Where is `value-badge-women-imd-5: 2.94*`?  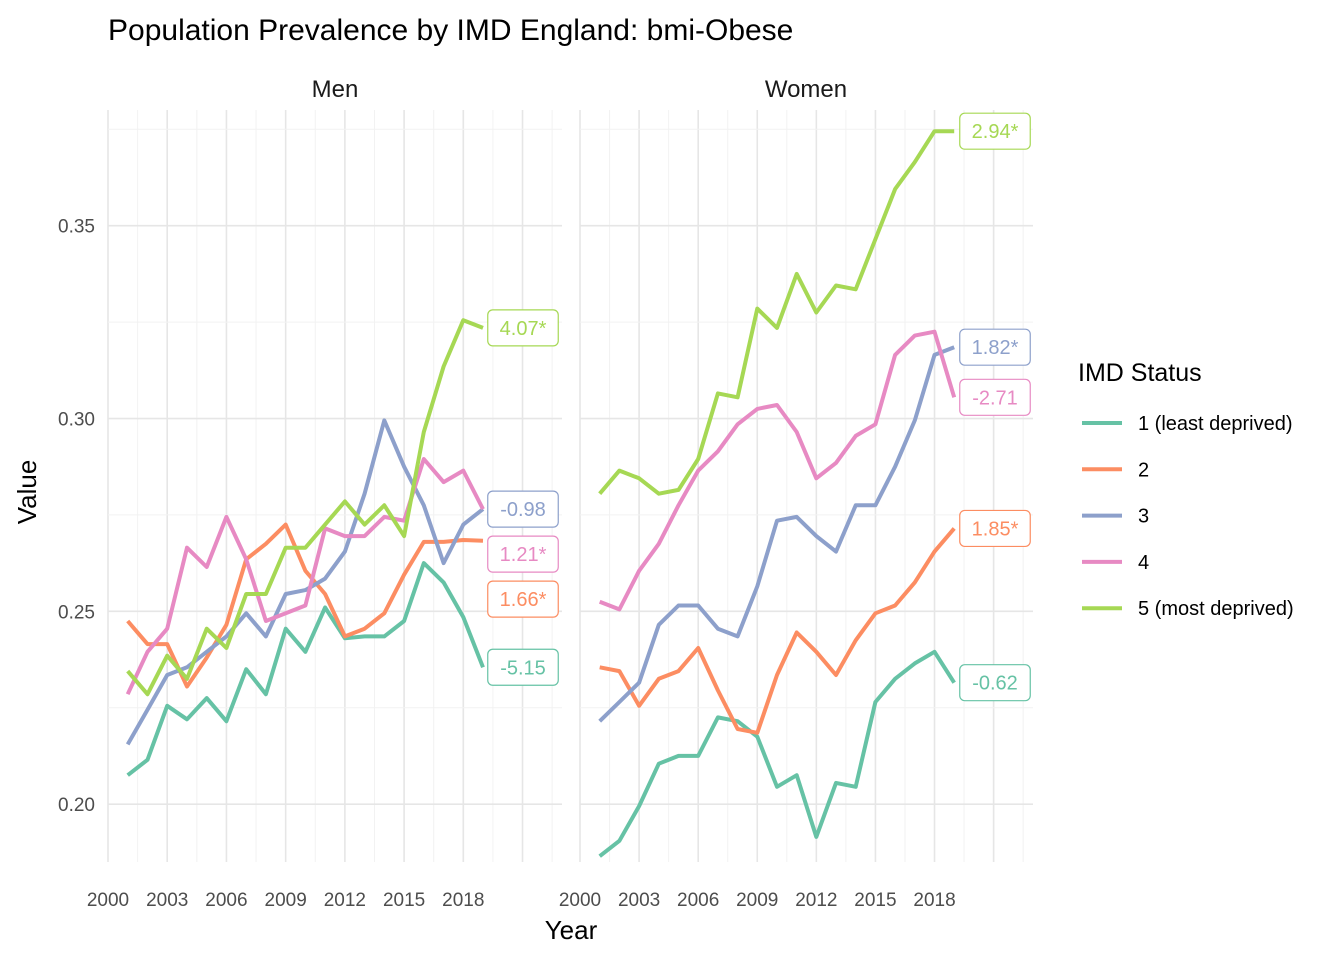 value-badge-women-imd-5: 2.94* is located at coordinates (995, 131).